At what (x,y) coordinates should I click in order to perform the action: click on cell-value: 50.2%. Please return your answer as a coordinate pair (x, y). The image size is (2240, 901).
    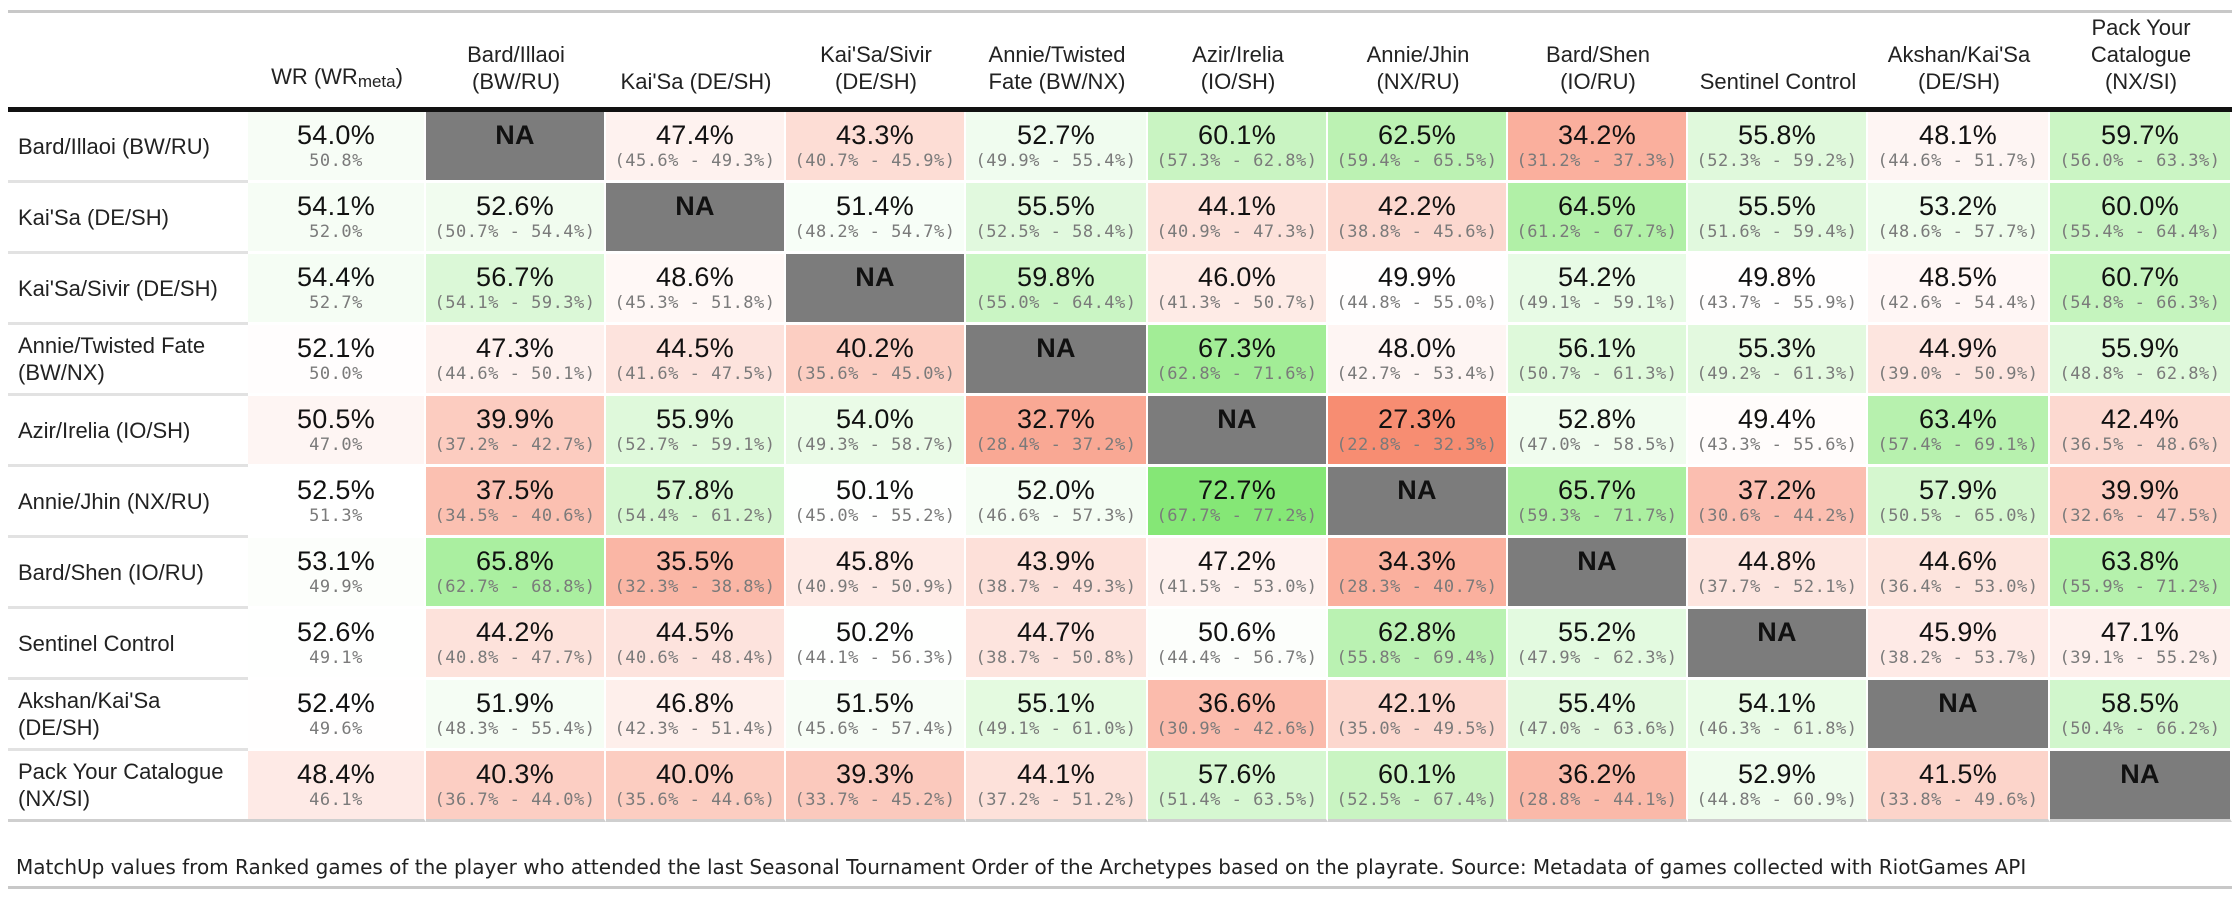
    Looking at the image, I should click on (875, 632).